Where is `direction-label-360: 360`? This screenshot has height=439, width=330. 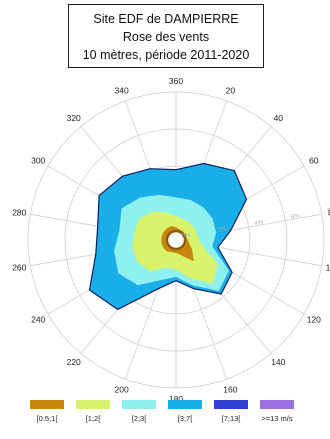 direction-label-360: 360 is located at coordinates (176, 81).